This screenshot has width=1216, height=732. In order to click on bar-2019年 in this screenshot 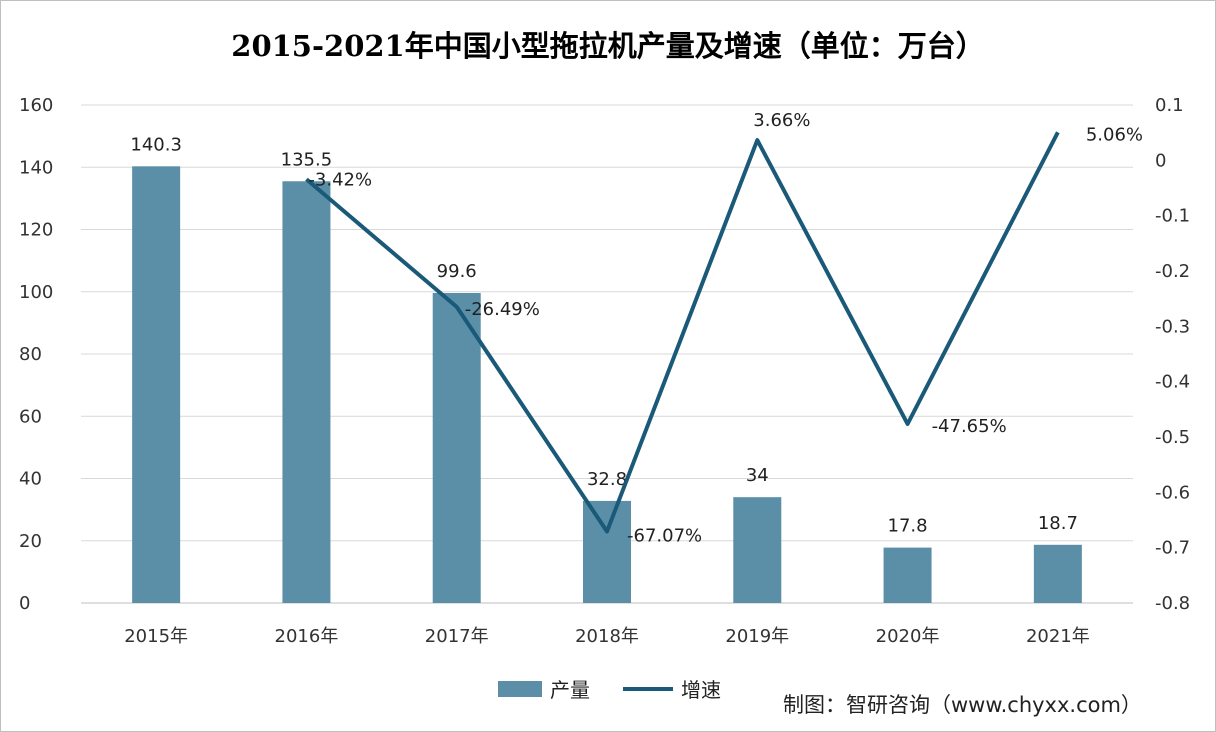, I will do `click(757, 550)`.